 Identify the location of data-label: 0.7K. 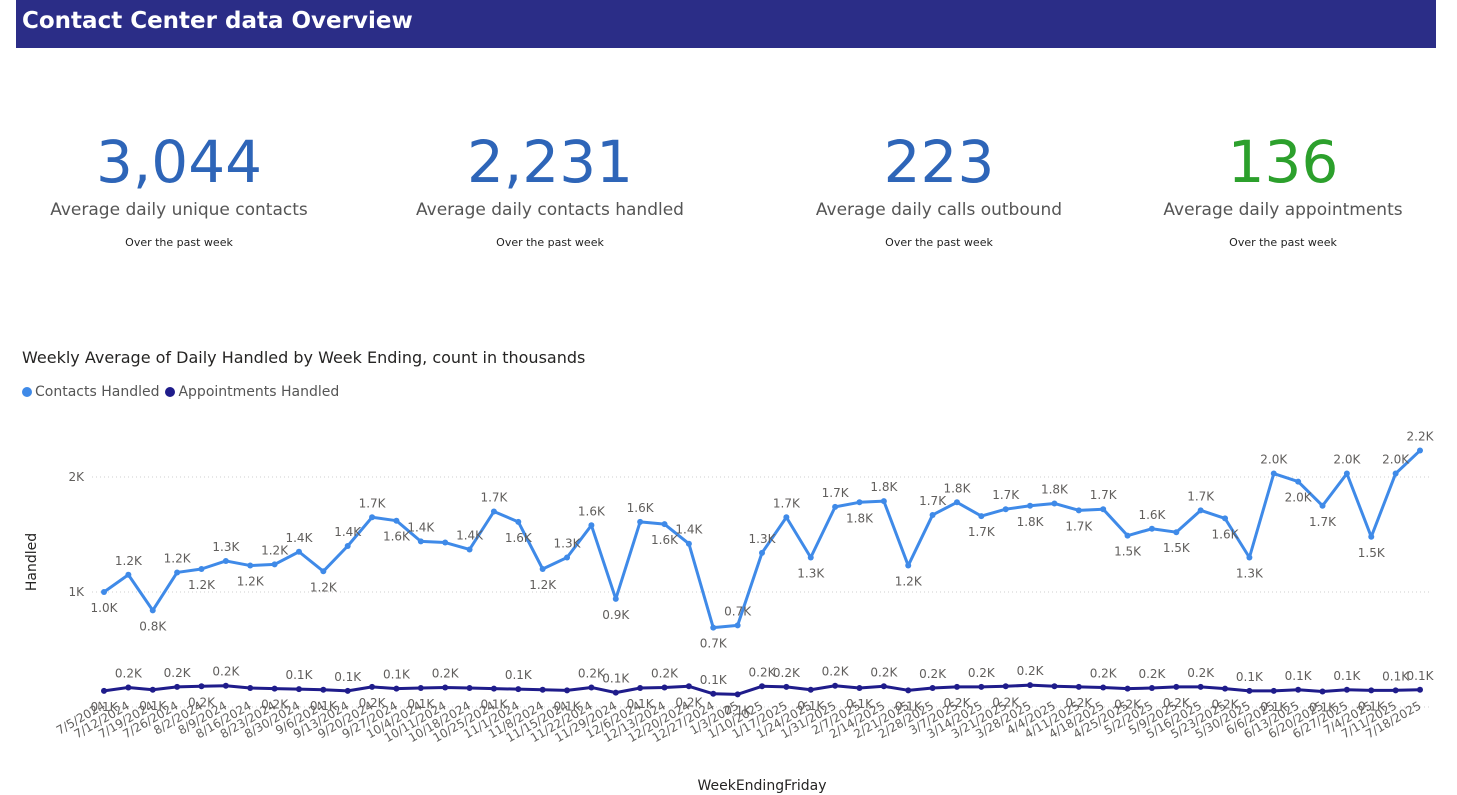
(714, 644).